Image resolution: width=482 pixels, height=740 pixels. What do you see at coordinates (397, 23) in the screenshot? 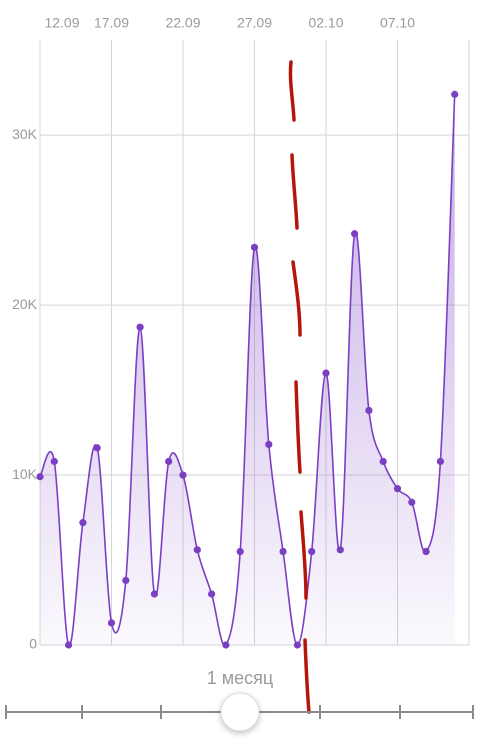
I see `x-tick-label: 07.10` at bounding box center [397, 23].